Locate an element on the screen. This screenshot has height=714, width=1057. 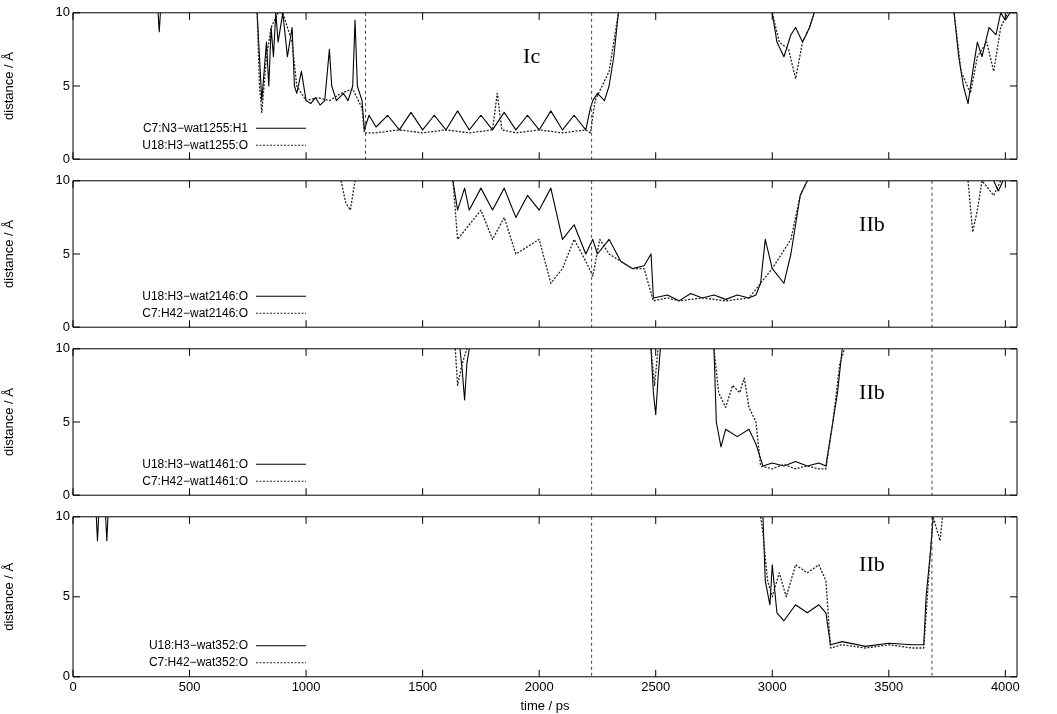
legend-label: C7:H42−wat1461:O is located at coordinates (195, 480).